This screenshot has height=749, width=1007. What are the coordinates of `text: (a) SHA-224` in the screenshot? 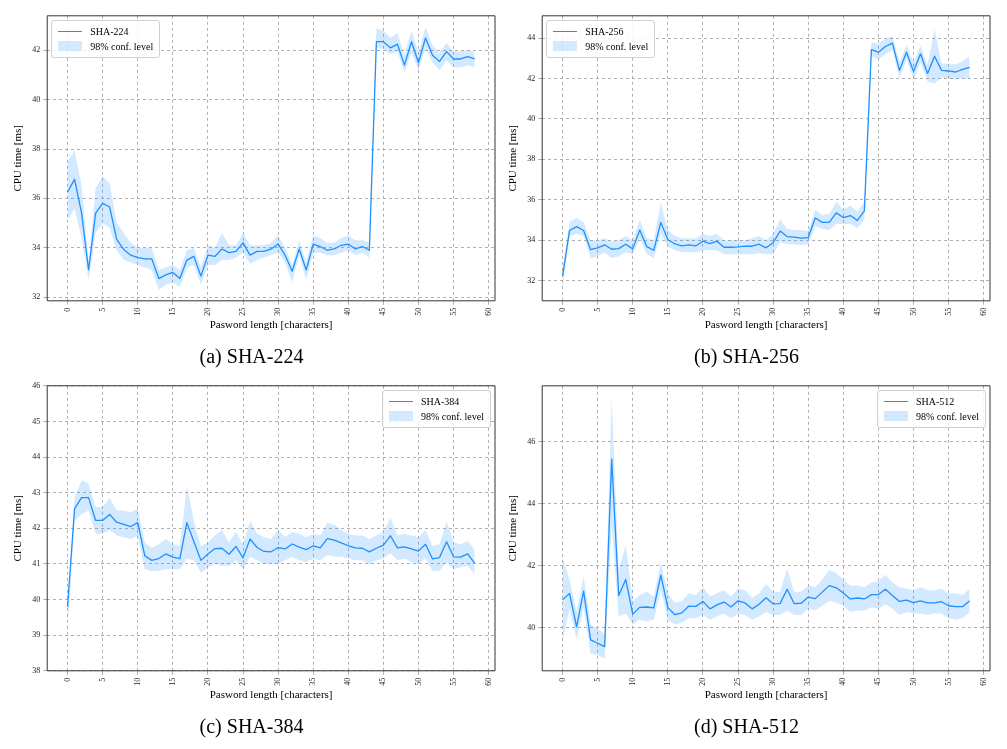 It's located at (251, 357).